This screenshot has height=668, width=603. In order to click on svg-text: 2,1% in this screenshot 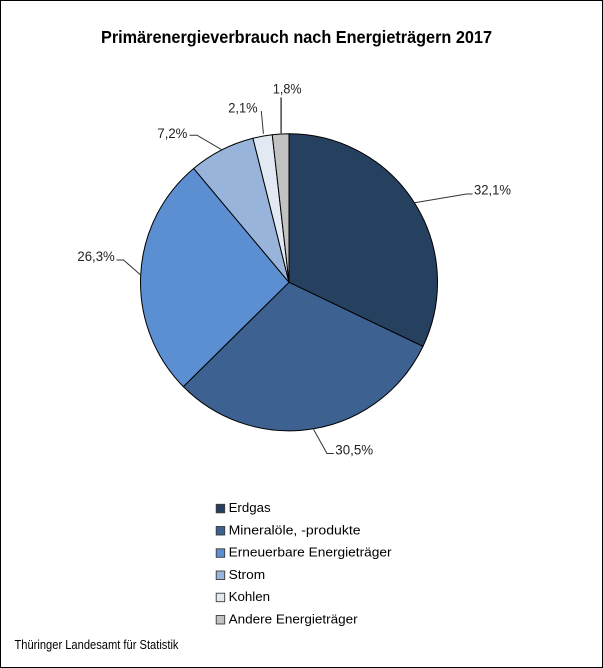, I will do `click(242, 108)`.